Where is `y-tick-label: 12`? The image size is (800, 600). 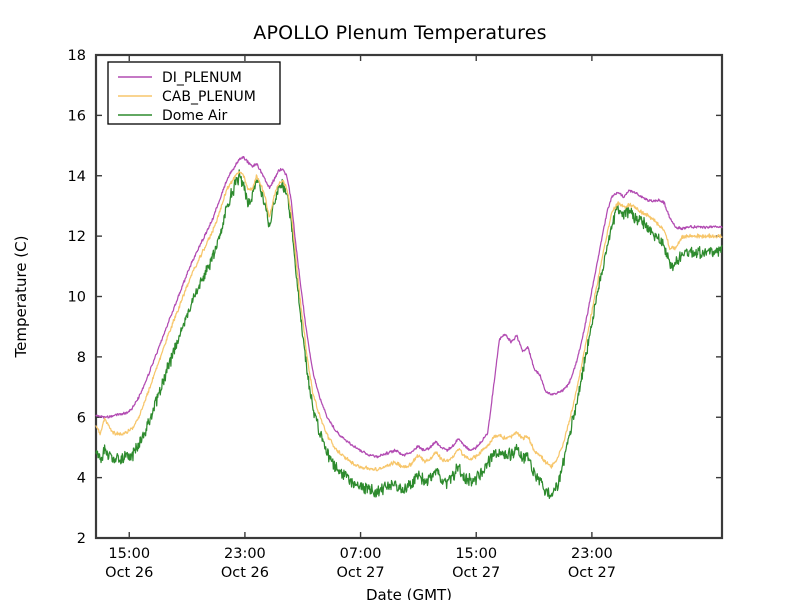
y-tick-label: 12 is located at coordinates (77, 237).